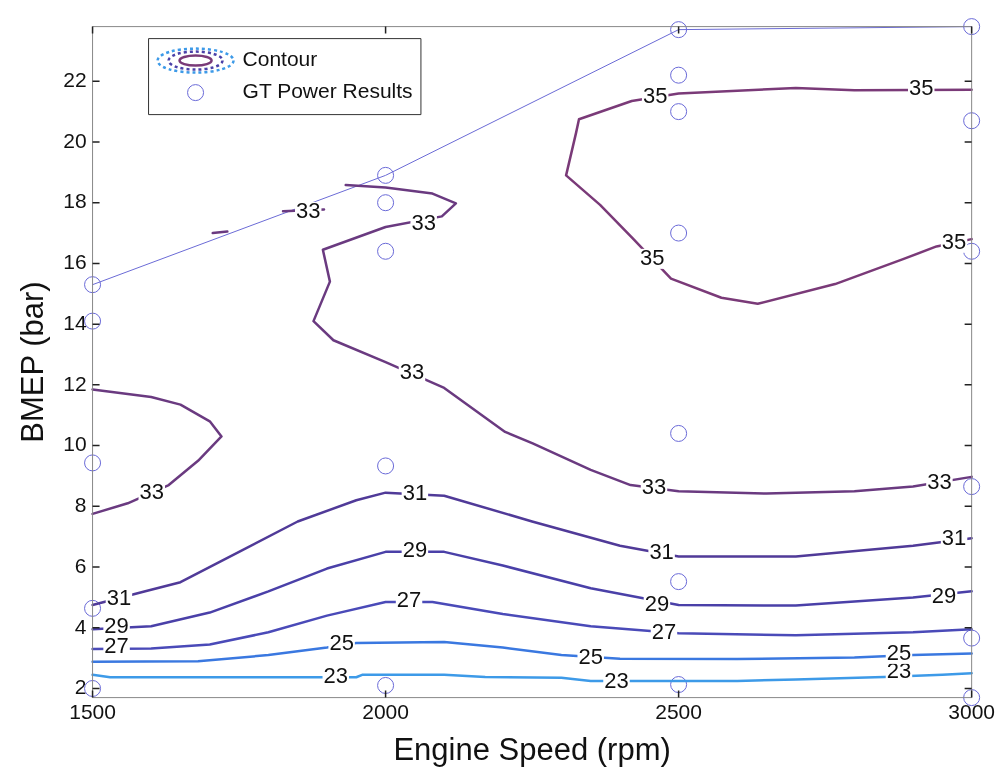 This screenshot has width=1007, height=782. Describe the element at coordinates (75, 383) in the screenshot. I see `y-tick-label: 12` at that location.